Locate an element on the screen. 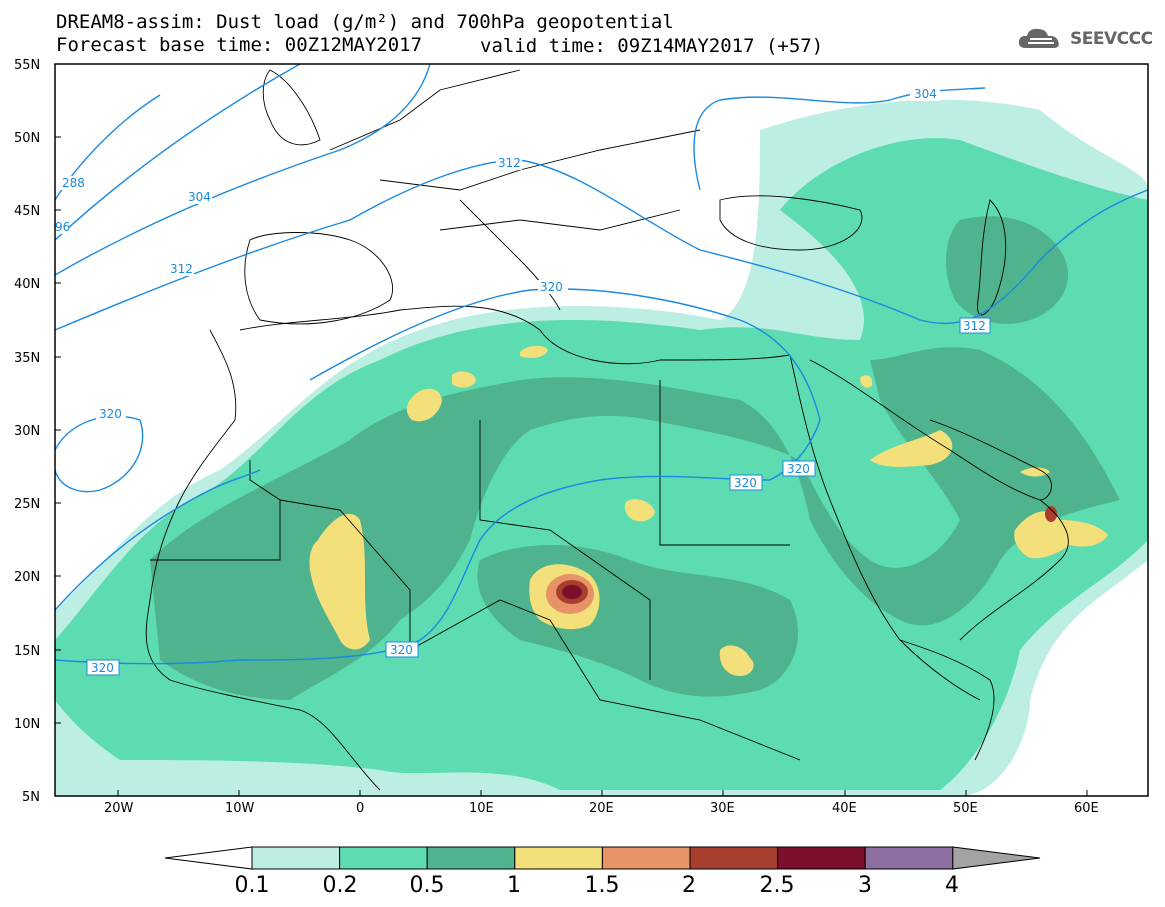 The height and width of the screenshot is (907, 1165). dust-region-1-a is located at coordinates (339, 581).